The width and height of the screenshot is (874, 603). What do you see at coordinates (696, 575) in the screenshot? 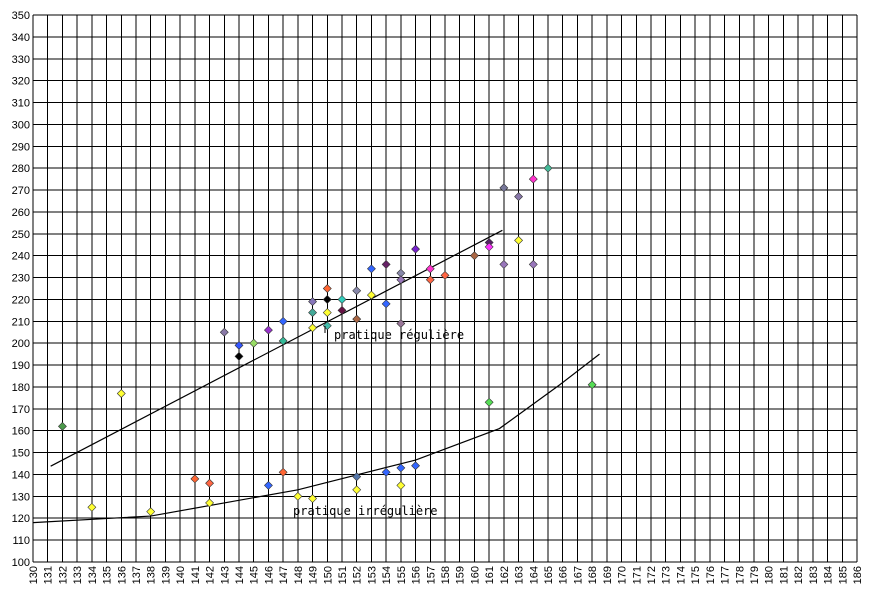
I see `x-tick-label: 175` at bounding box center [696, 575].